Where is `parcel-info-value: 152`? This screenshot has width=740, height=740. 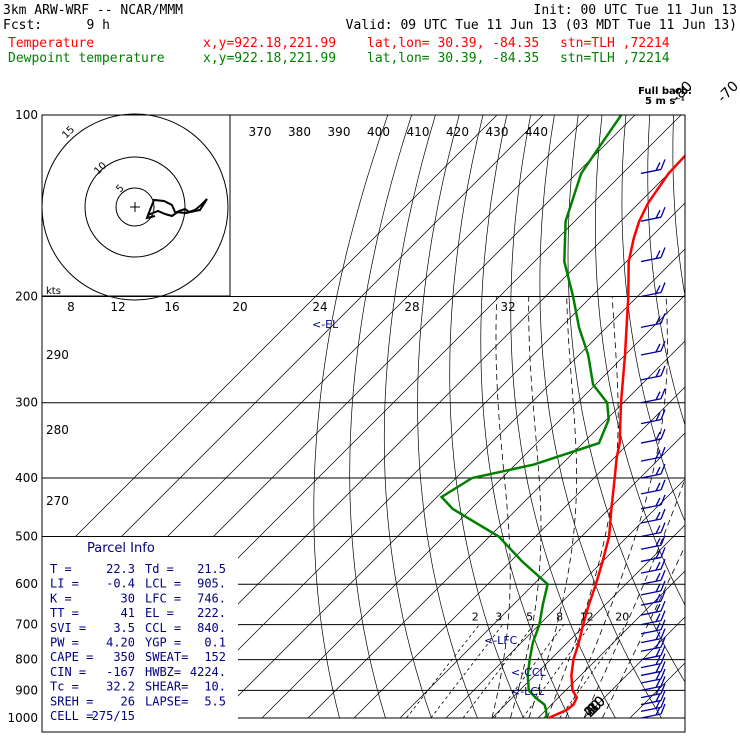 parcel-info-value: 152 is located at coordinates (215, 657).